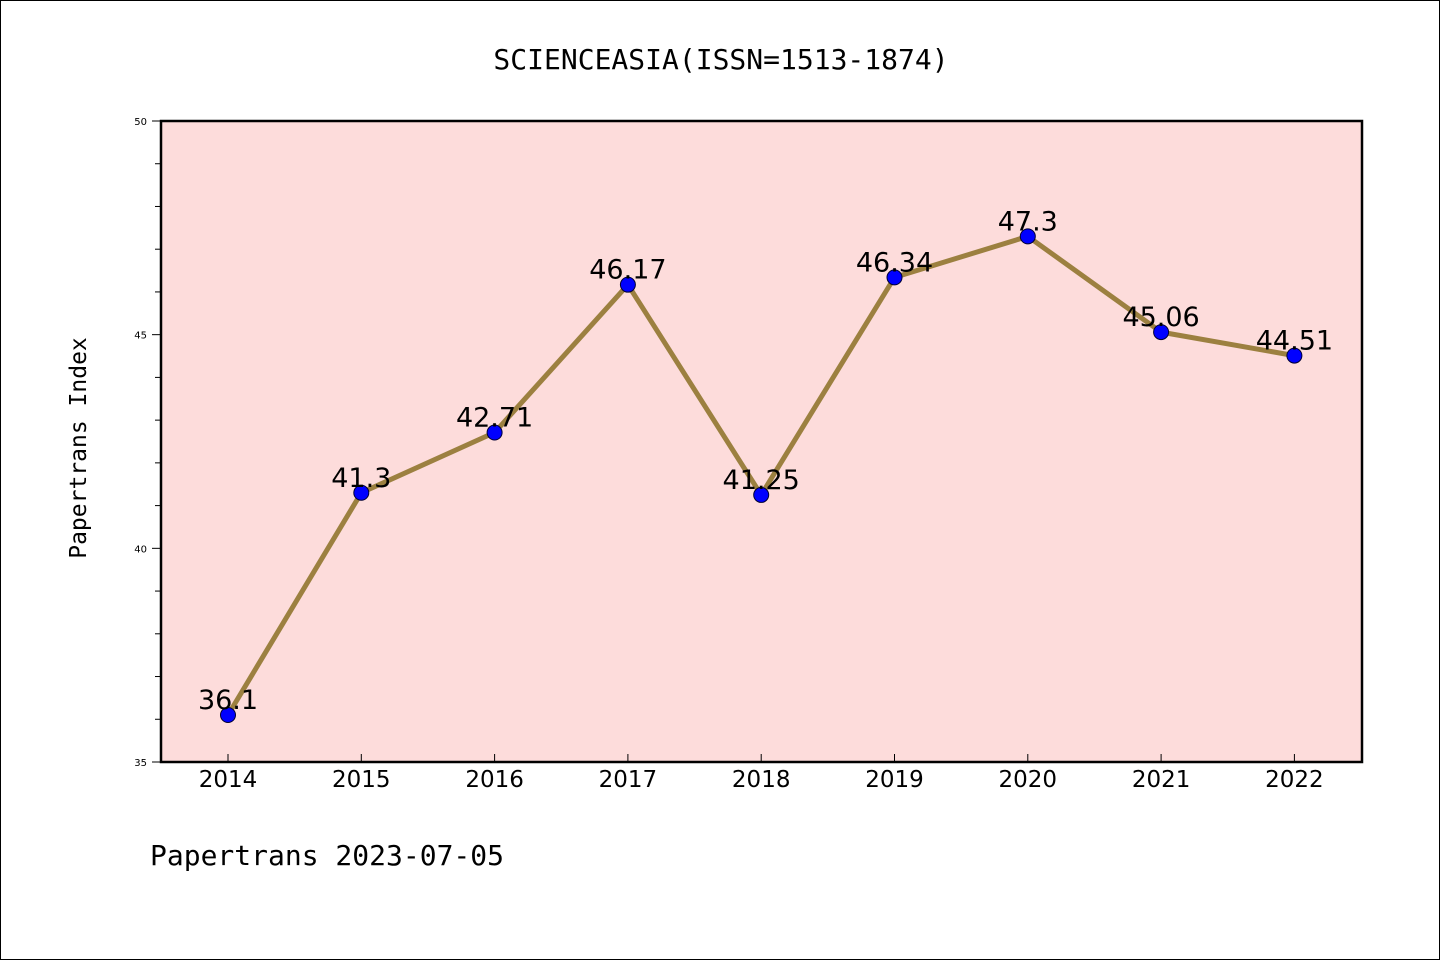 The image size is (1440, 961). Describe the element at coordinates (1294, 780) in the screenshot. I see `x-tick-label: 2022` at that location.